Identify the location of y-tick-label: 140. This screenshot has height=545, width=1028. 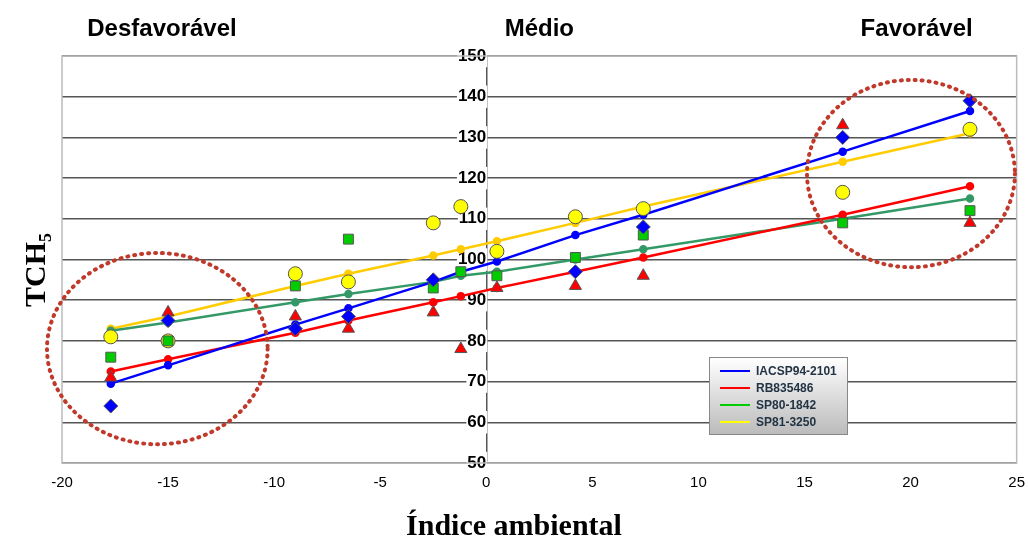
(472, 96).